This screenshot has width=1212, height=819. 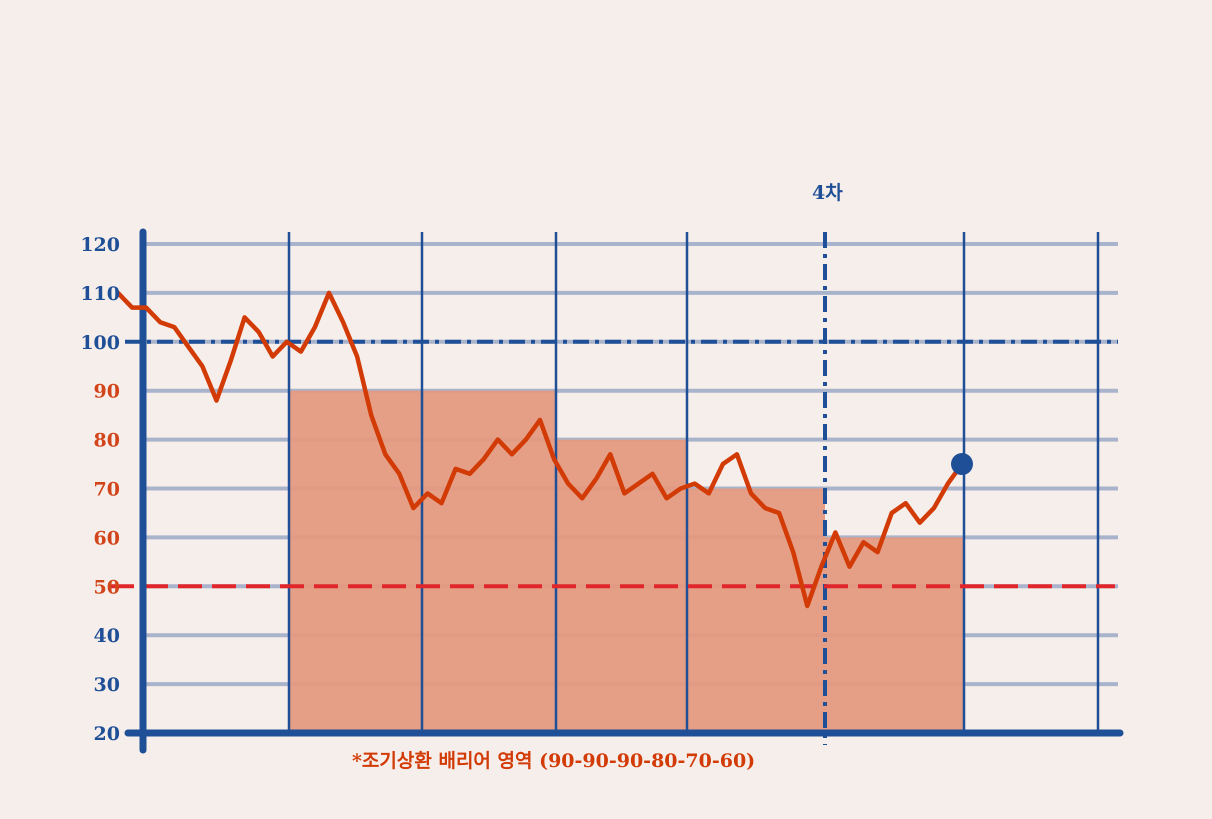 What do you see at coordinates (107, 587) in the screenshot?
I see `y-tick-label: 50` at bounding box center [107, 587].